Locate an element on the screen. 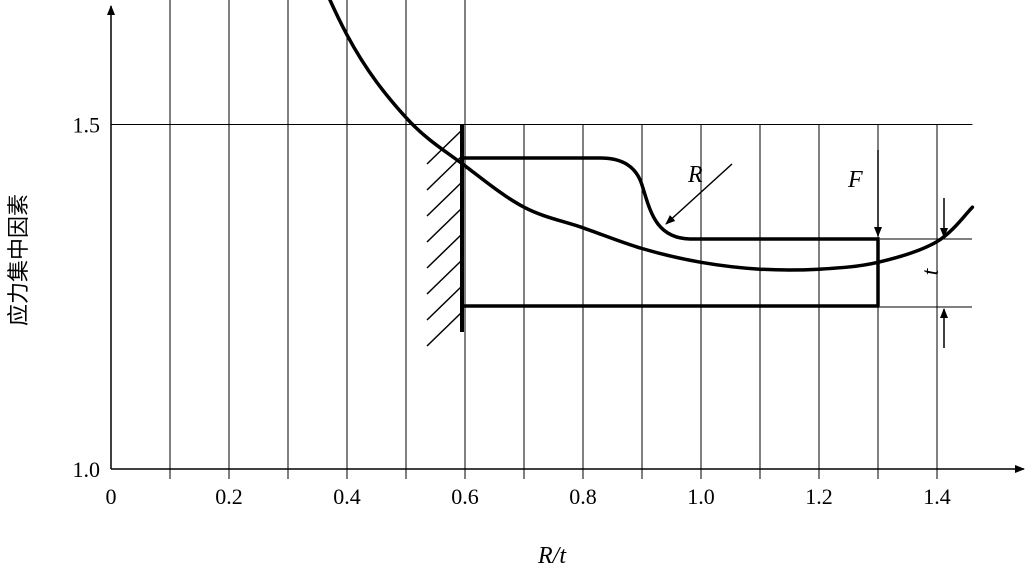 The image size is (1036, 570). thickness-label: t is located at coordinates (931, 271).